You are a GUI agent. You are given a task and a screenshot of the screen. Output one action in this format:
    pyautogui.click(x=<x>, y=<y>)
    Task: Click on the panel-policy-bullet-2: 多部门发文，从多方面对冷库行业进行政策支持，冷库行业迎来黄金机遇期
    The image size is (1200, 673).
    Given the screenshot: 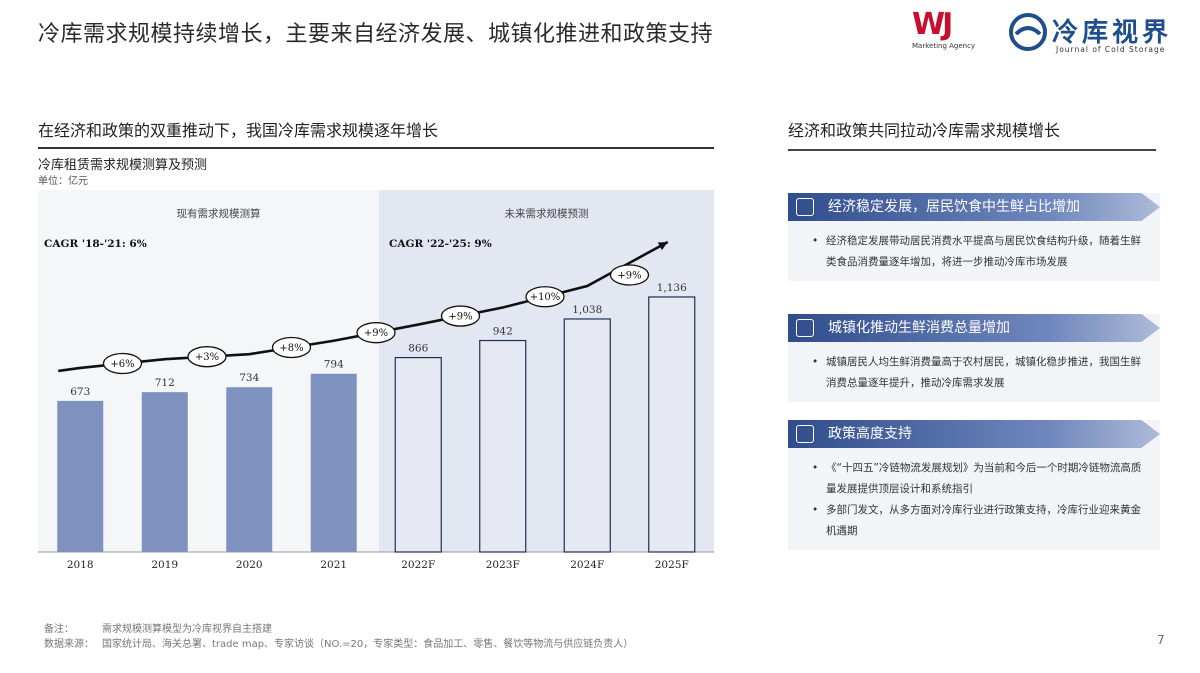 What is the action you would take?
    pyautogui.click(x=979, y=521)
    